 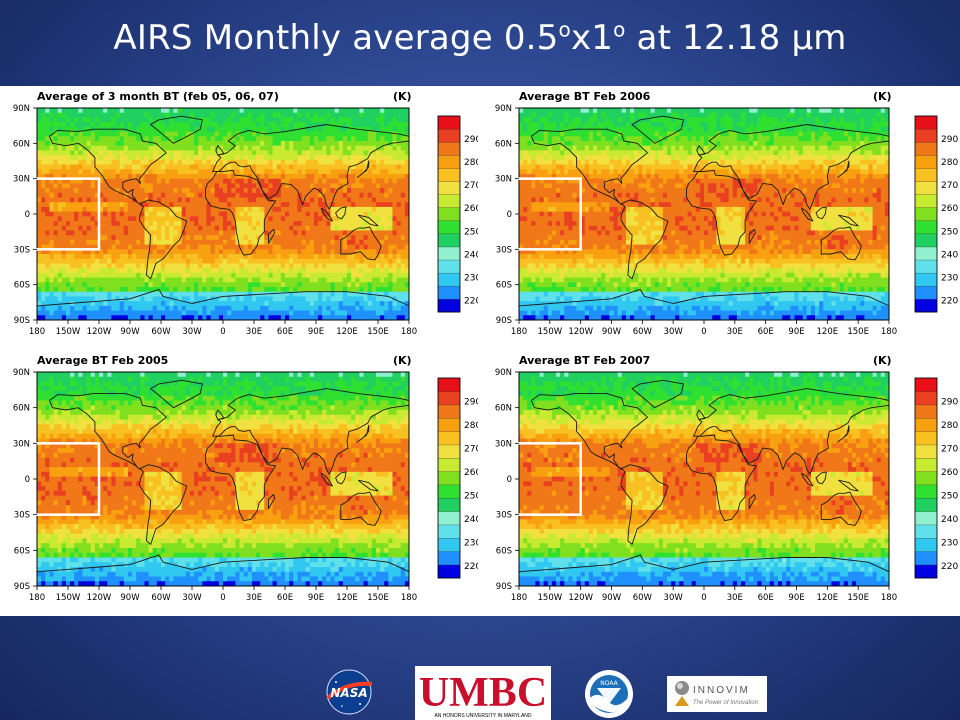 What do you see at coordinates (717, 694) in the screenshot?
I see `innovim-logo: INNOVIM The Power of Innovation` at bounding box center [717, 694].